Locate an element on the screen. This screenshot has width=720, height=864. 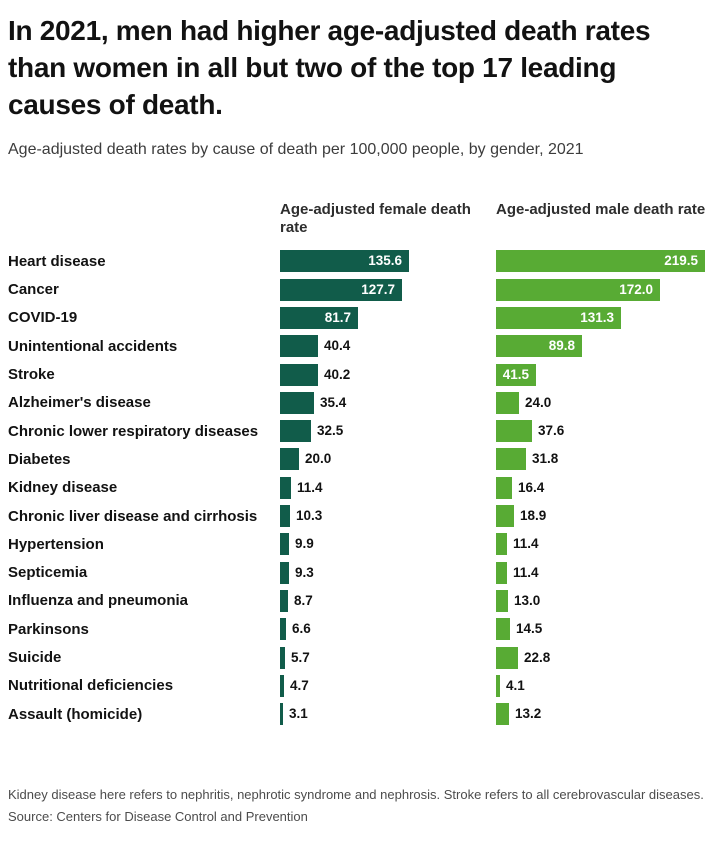
female-bar-track: 10.3 is located at coordinates (384, 516).